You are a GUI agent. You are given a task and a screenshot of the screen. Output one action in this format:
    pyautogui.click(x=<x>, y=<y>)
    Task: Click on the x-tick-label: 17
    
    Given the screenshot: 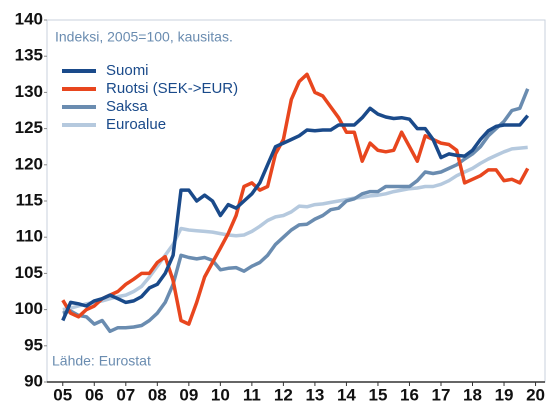 What is the action you would take?
    pyautogui.click(x=441, y=394)
    